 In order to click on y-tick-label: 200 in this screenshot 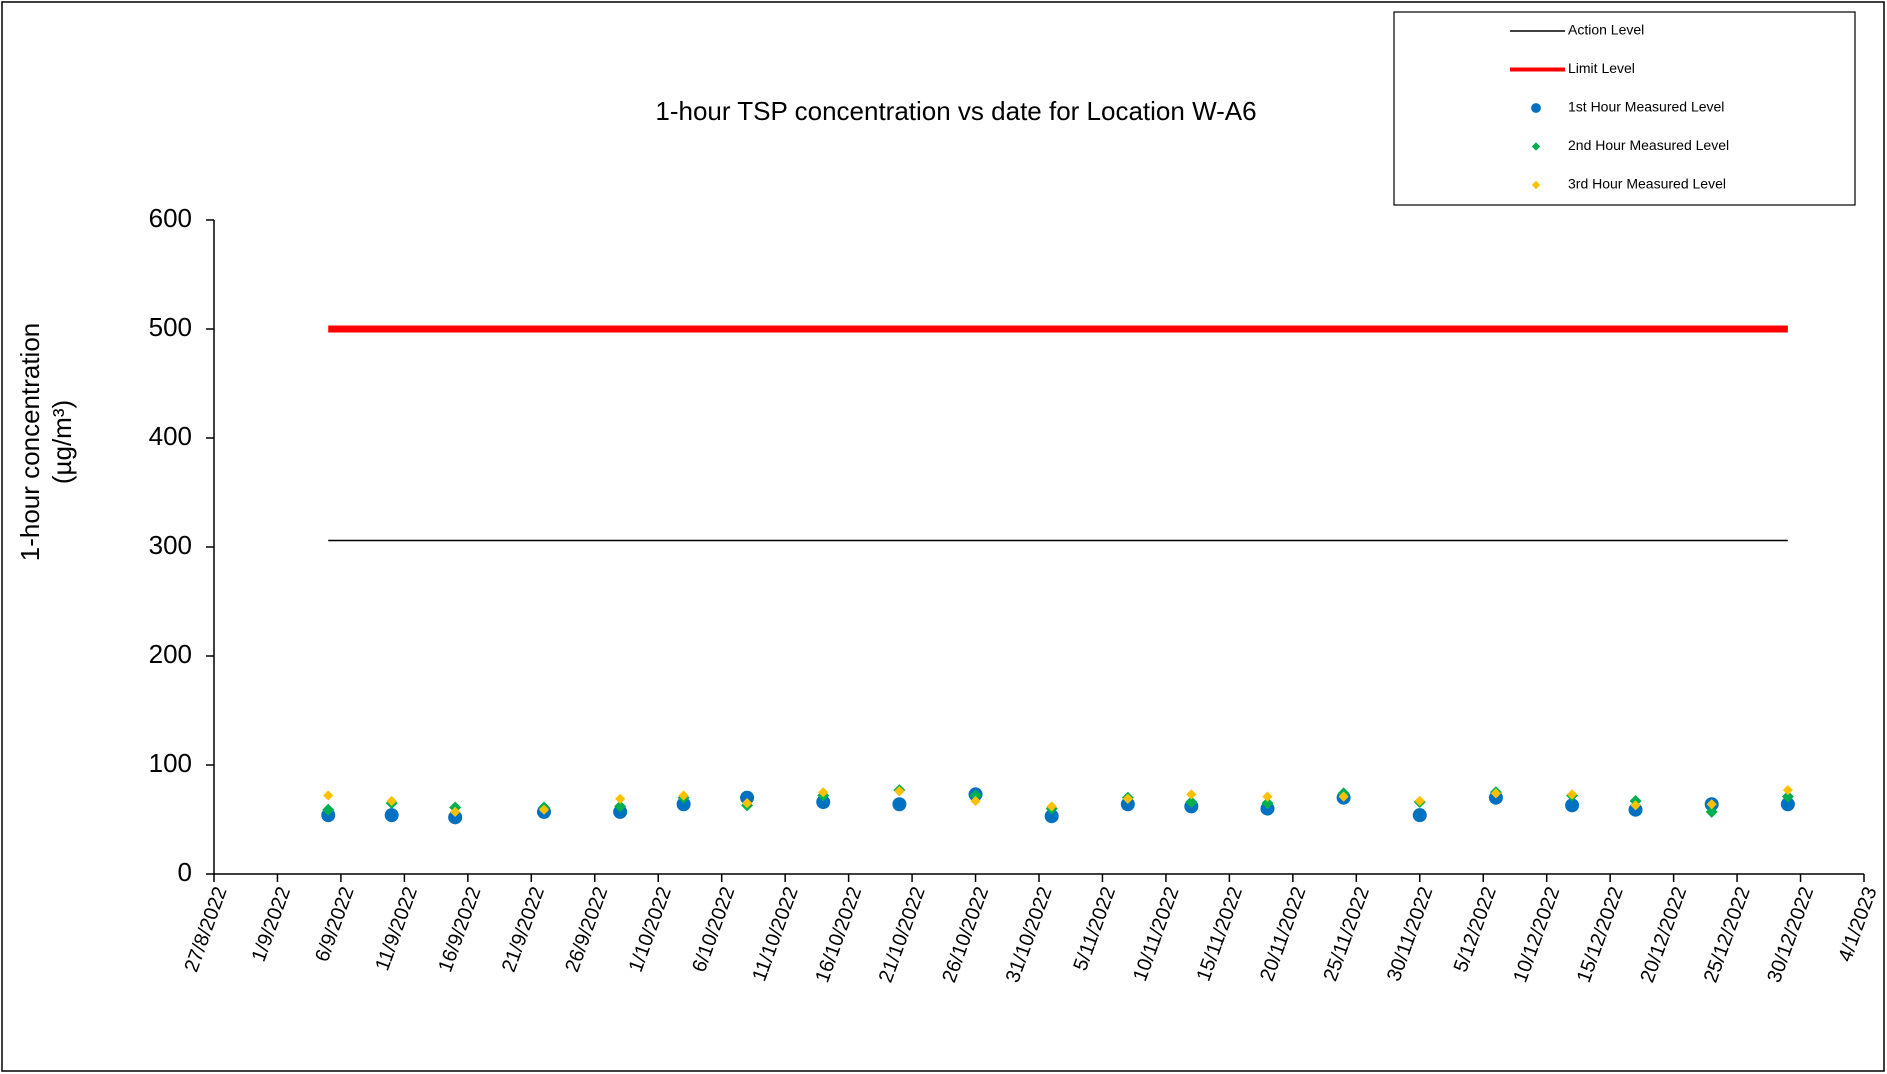, I will do `click(170, 654)`.